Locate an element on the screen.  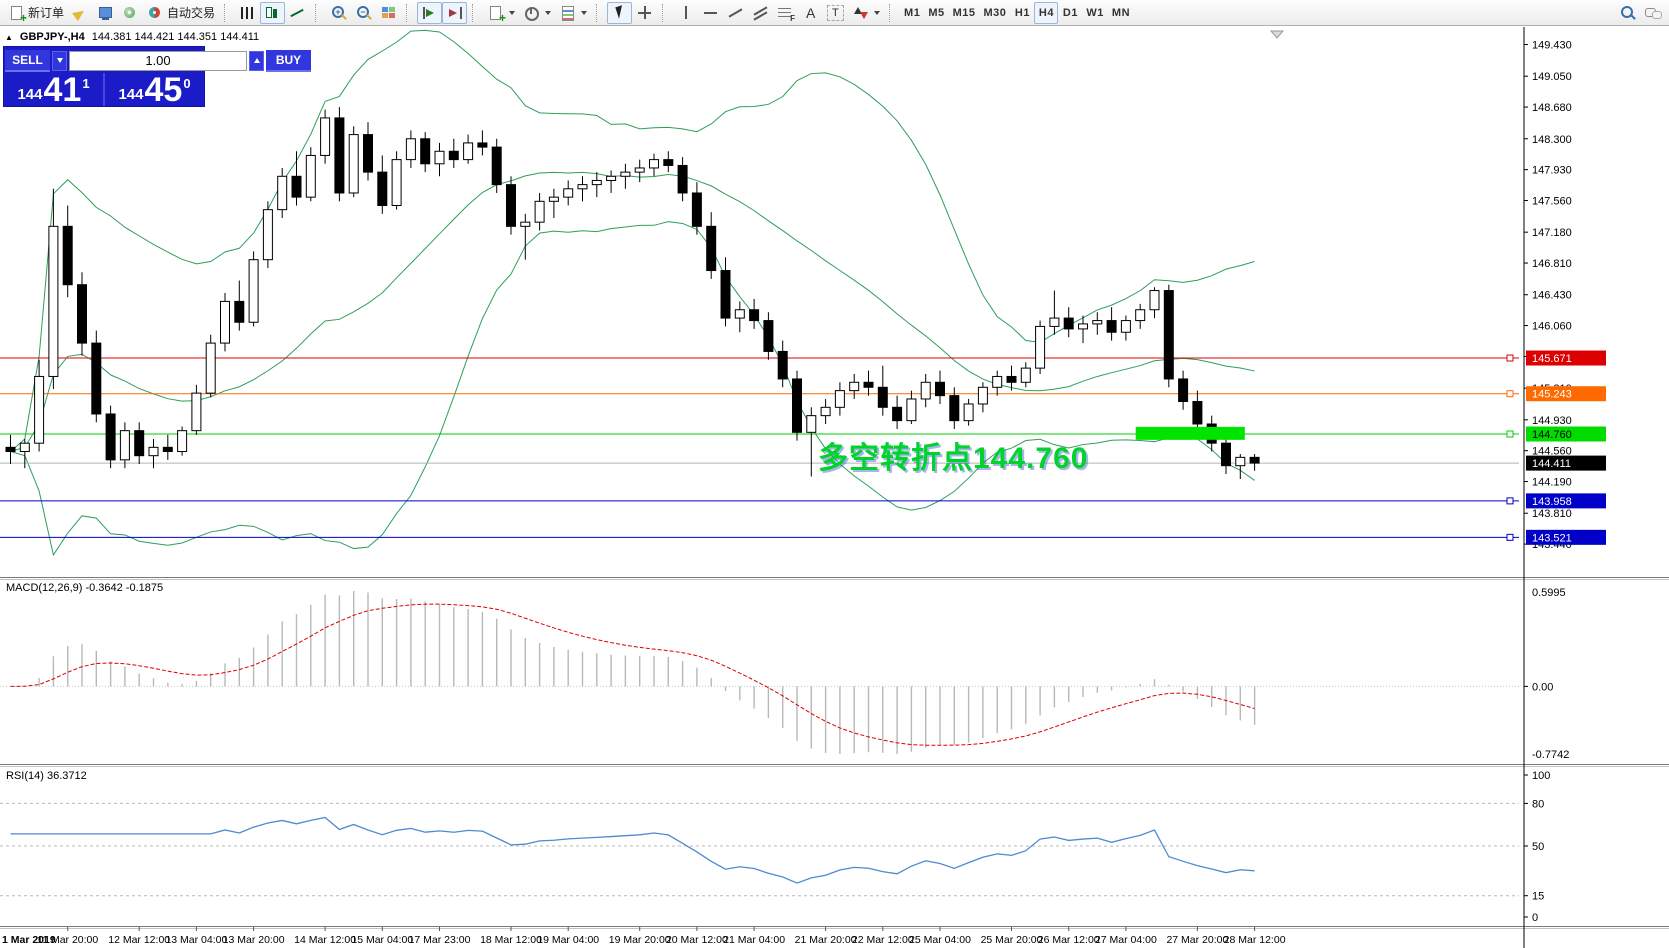
chart-text-annotation: 多空转折点144.760 is located at coordinates (953, 458).